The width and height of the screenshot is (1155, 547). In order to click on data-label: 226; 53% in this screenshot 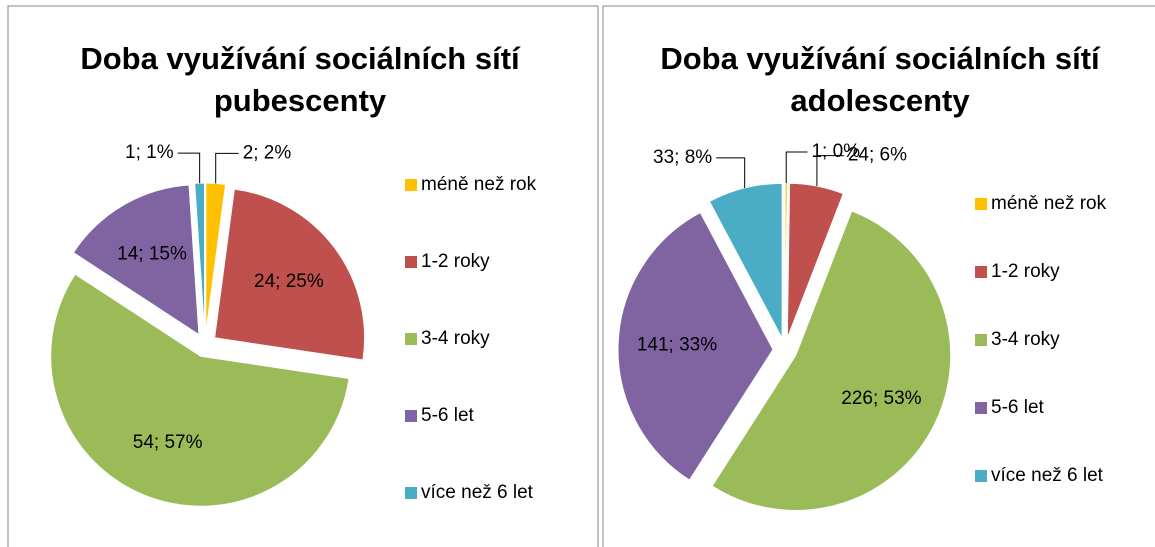, I will do `click(881, 398)`.